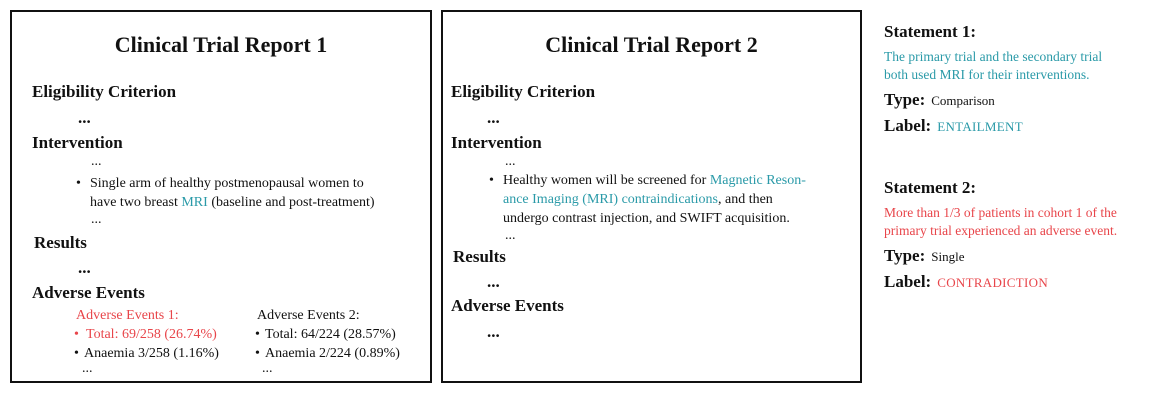 This screenshot has height=401, width=1169. Describe the element at coordinates (924, 255) in the screenshot. I see `statement-2-type: Type: Single` at that location.